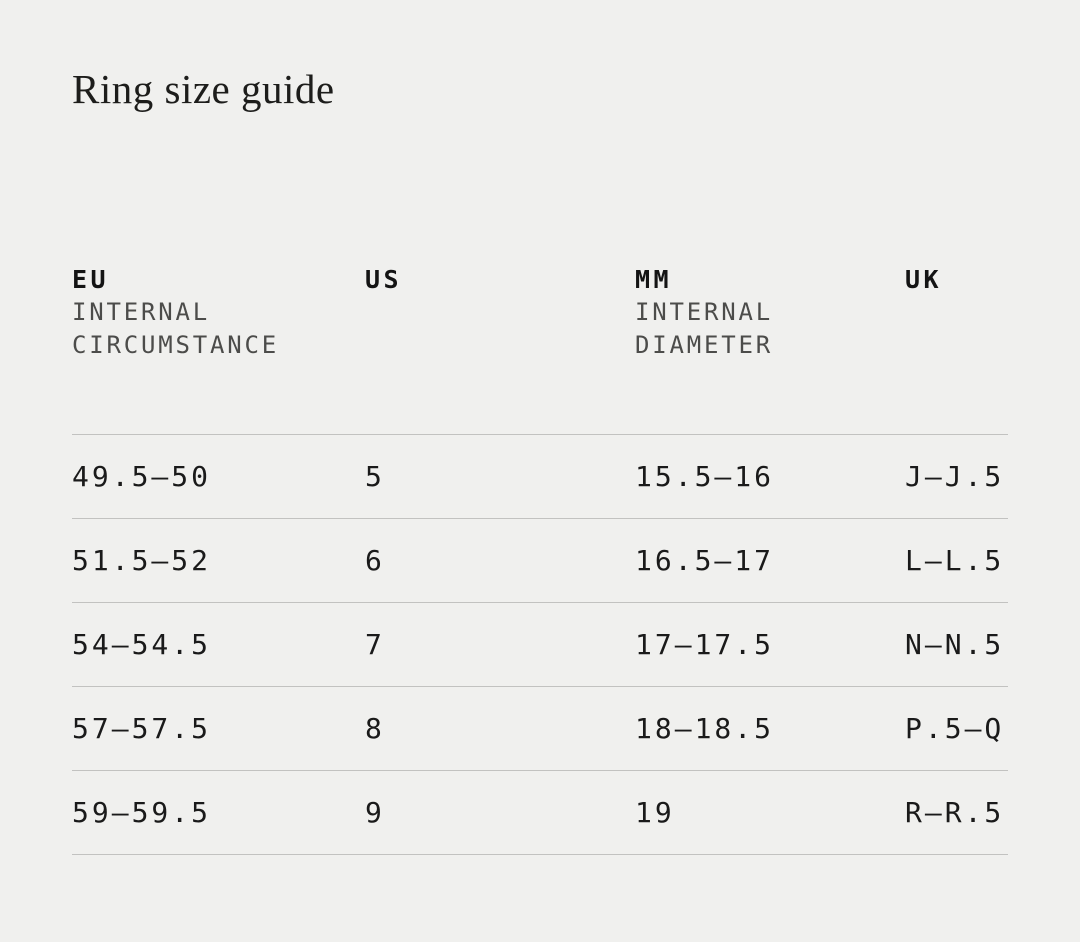 This screenshot has width=1080, height=942. What do you see at coordinates (142, 729) in the screenshot?
I see `cell-eu: 57—57.5` at bounding box center [142, 729].